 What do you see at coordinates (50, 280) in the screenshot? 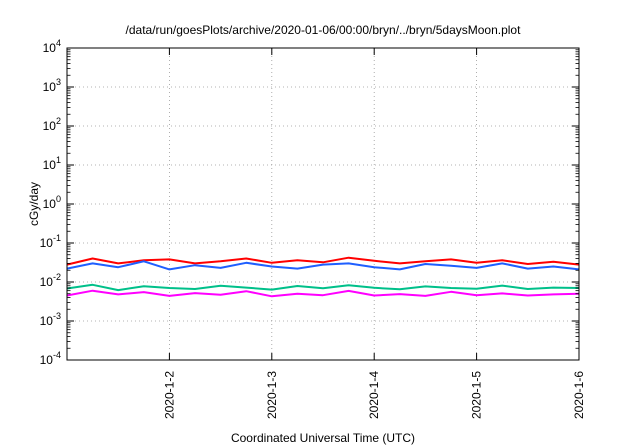
I see `y-tick-label: 10⁻²` at bounding box center [50, 280].